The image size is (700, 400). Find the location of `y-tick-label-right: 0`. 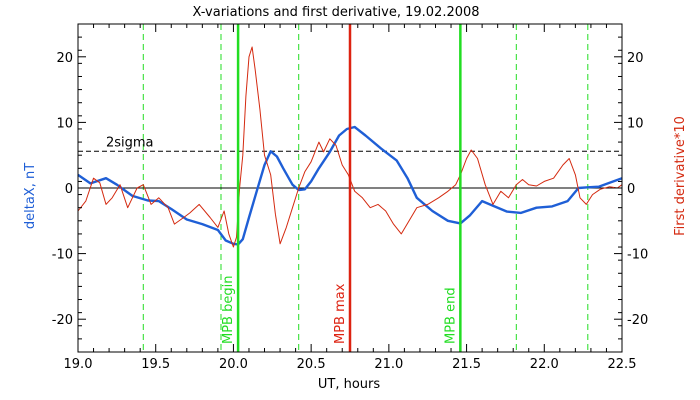

y-tick-label-right: 0 is located at coordinates (631, 189).